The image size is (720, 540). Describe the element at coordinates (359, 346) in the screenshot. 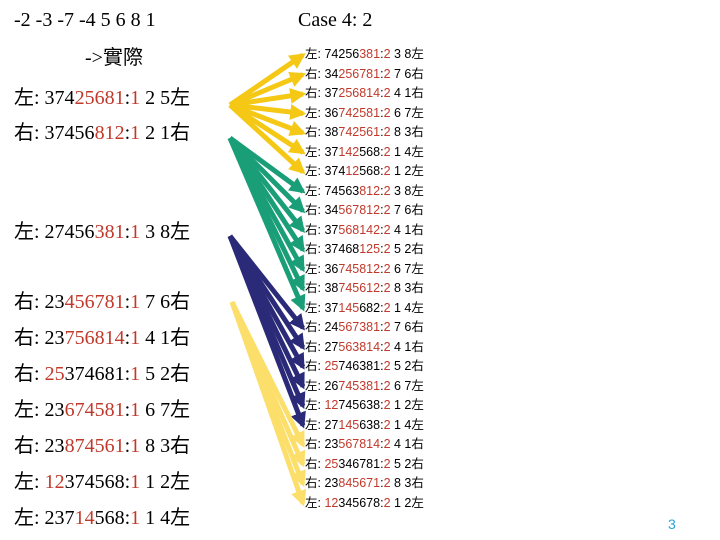

I see `sequence-highlight: 563814` at that location.